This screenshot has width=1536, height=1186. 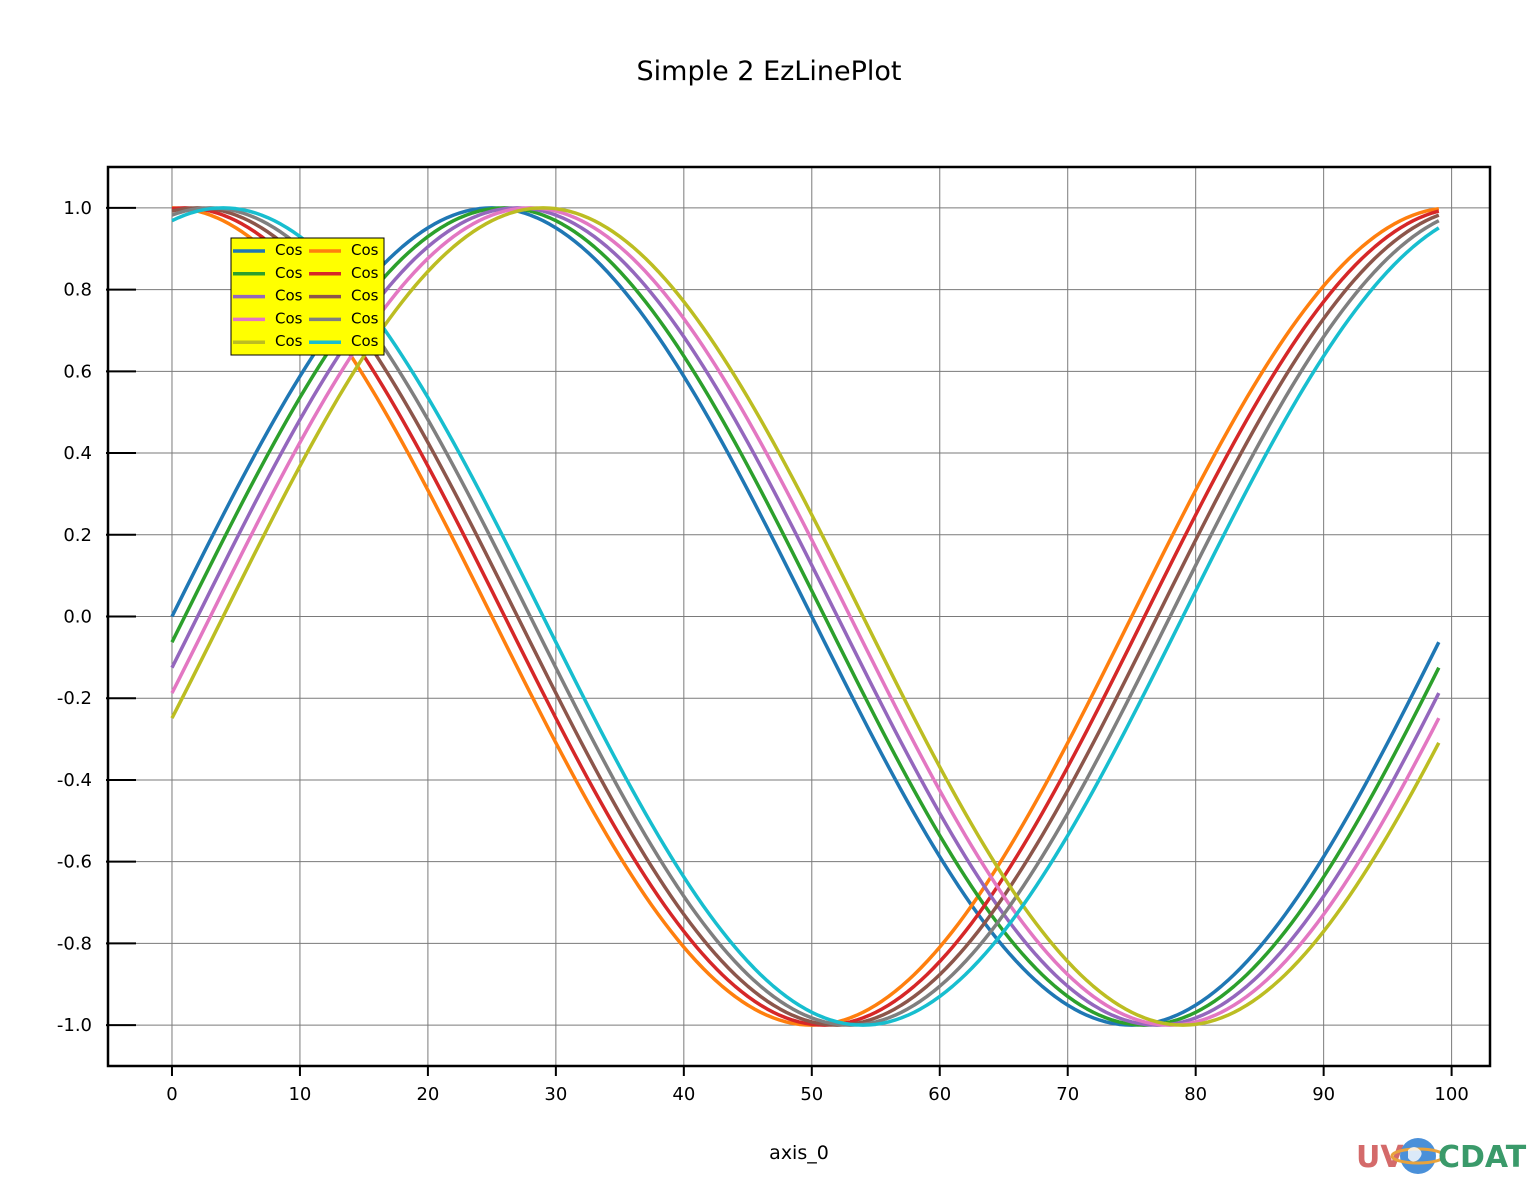 What do you see at coordinates (77, 290) in the screenshot?
I see `y-tick-label: 0.8` at bounding box center [77, 290].